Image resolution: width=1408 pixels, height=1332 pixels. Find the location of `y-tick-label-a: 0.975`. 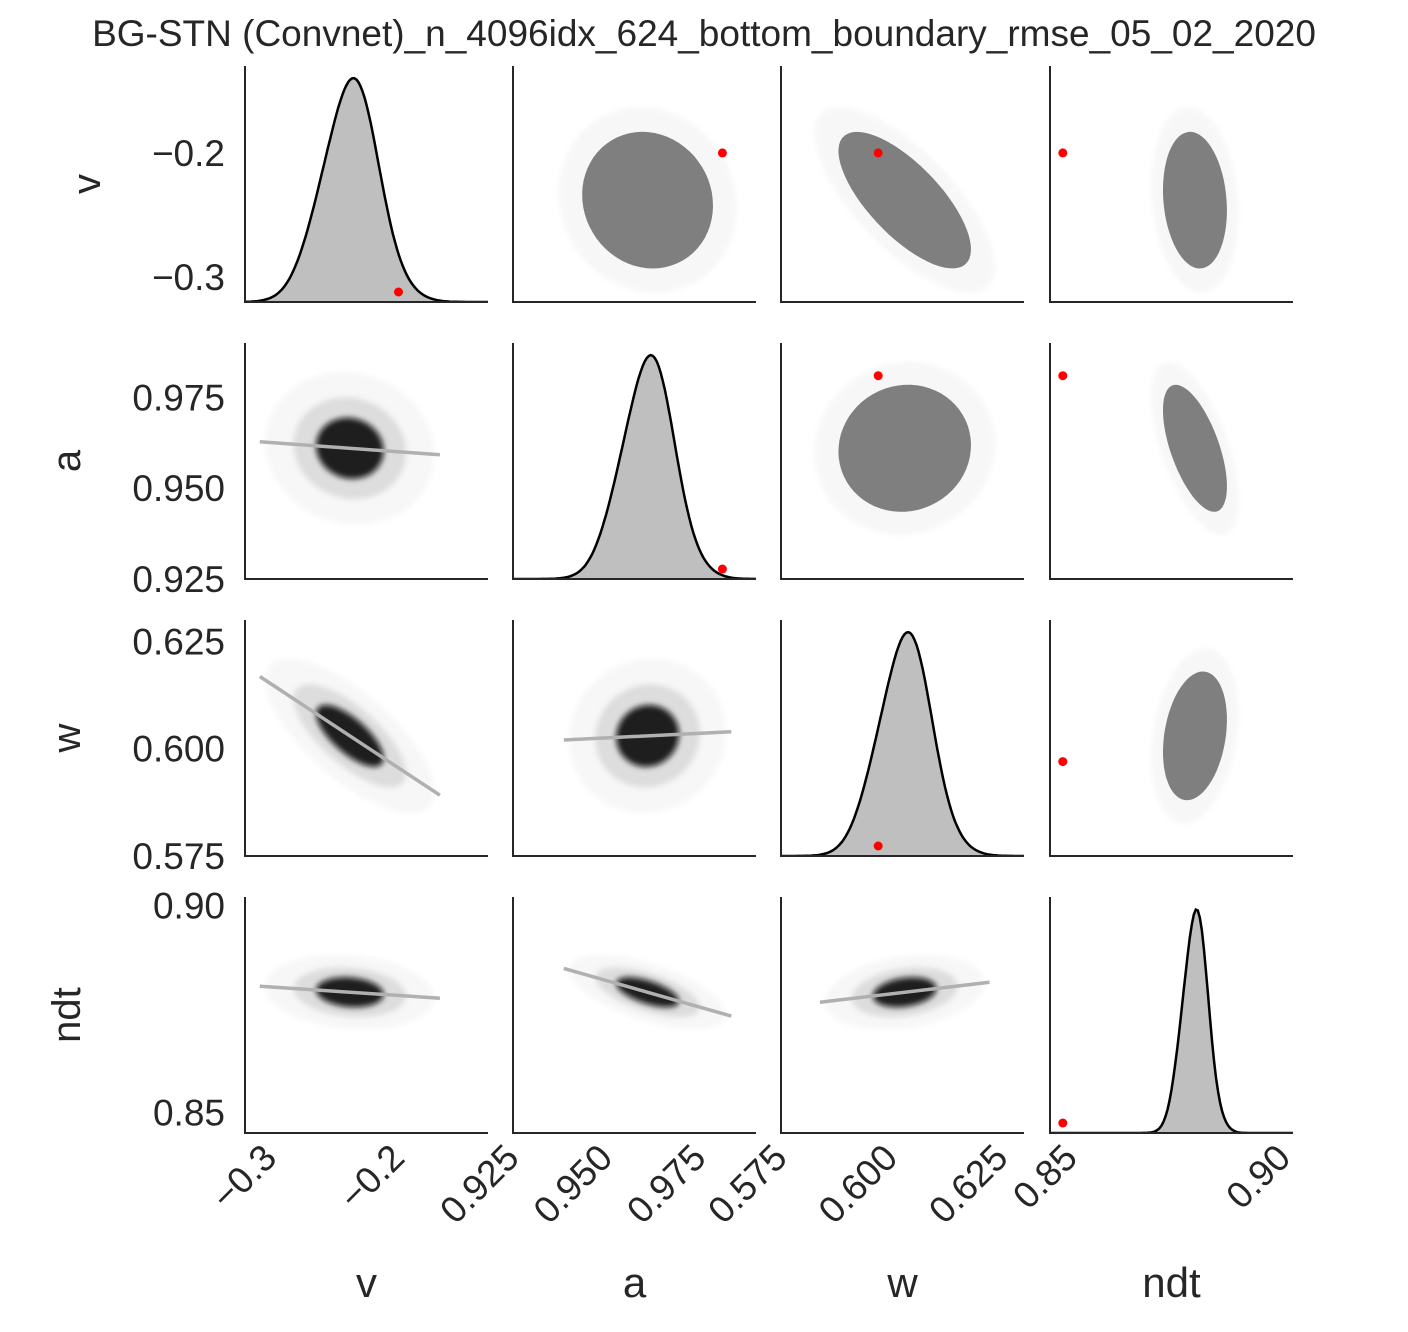

y-tick-label-a: 0.975 is located at coordinates (178, 398).